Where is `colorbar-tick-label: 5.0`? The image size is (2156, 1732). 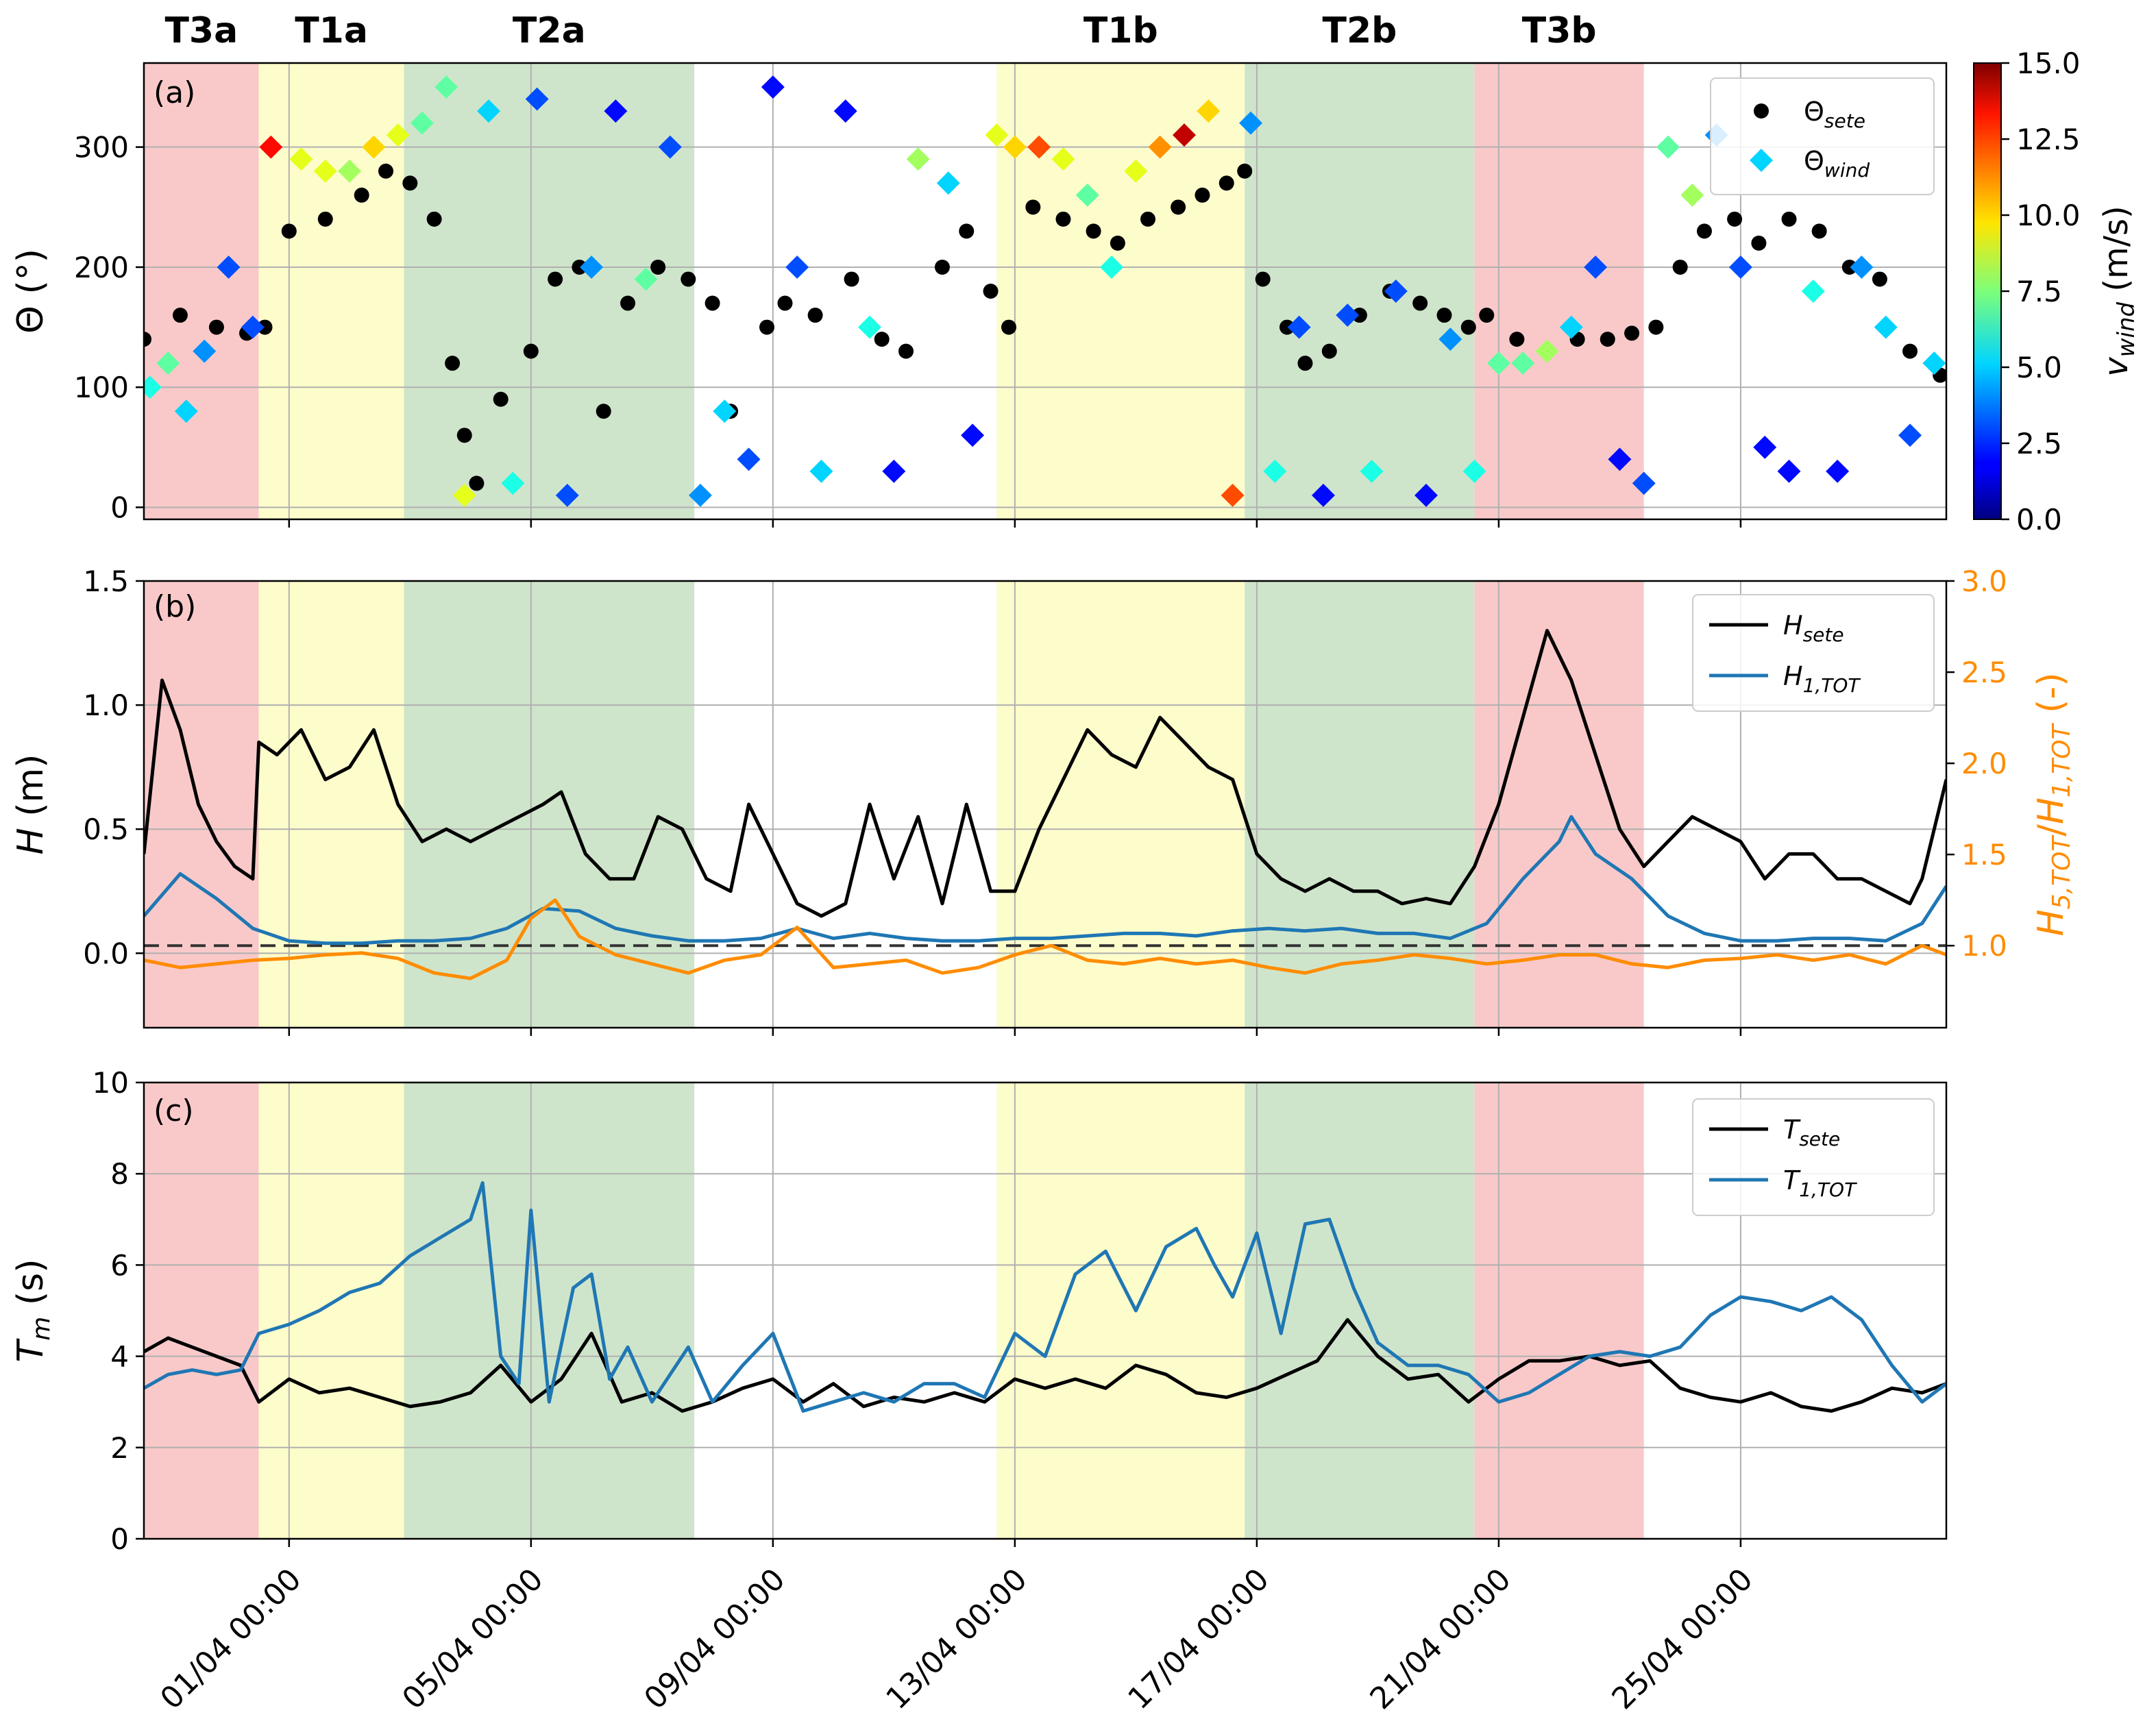
colorbar-tick-label: 5.0 is located at coordinates (2039, 367).